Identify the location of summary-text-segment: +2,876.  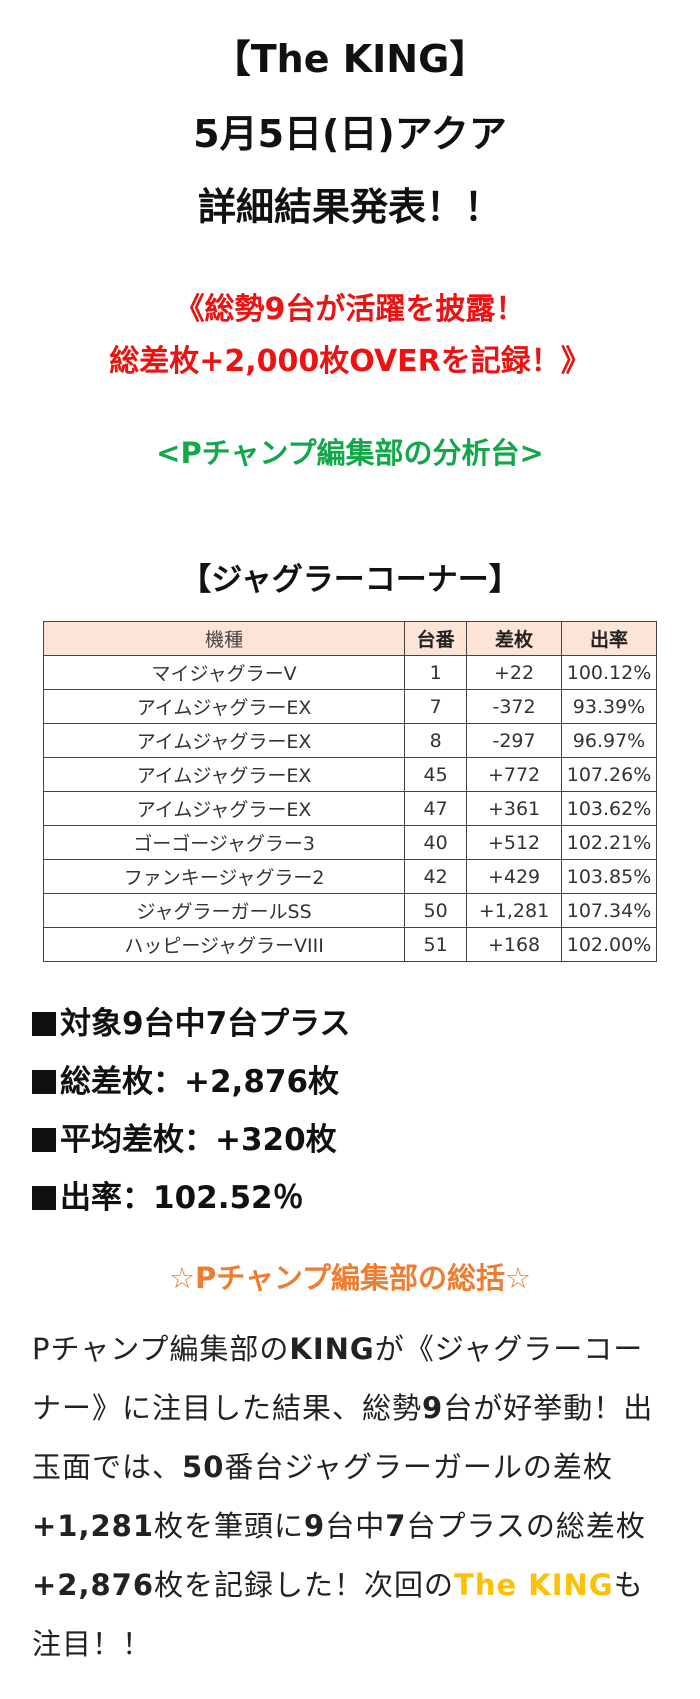
(93, 1585).